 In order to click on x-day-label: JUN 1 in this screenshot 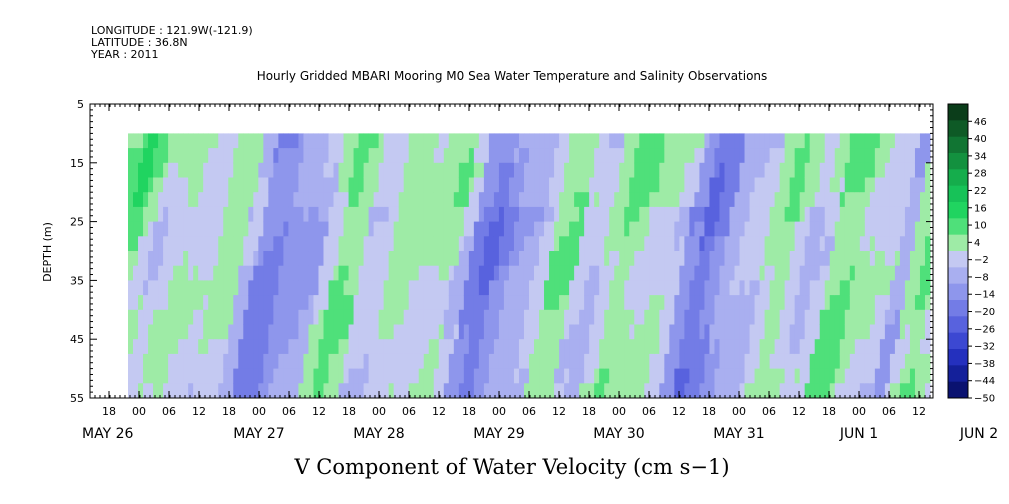, I will do `click(858, 434)`.